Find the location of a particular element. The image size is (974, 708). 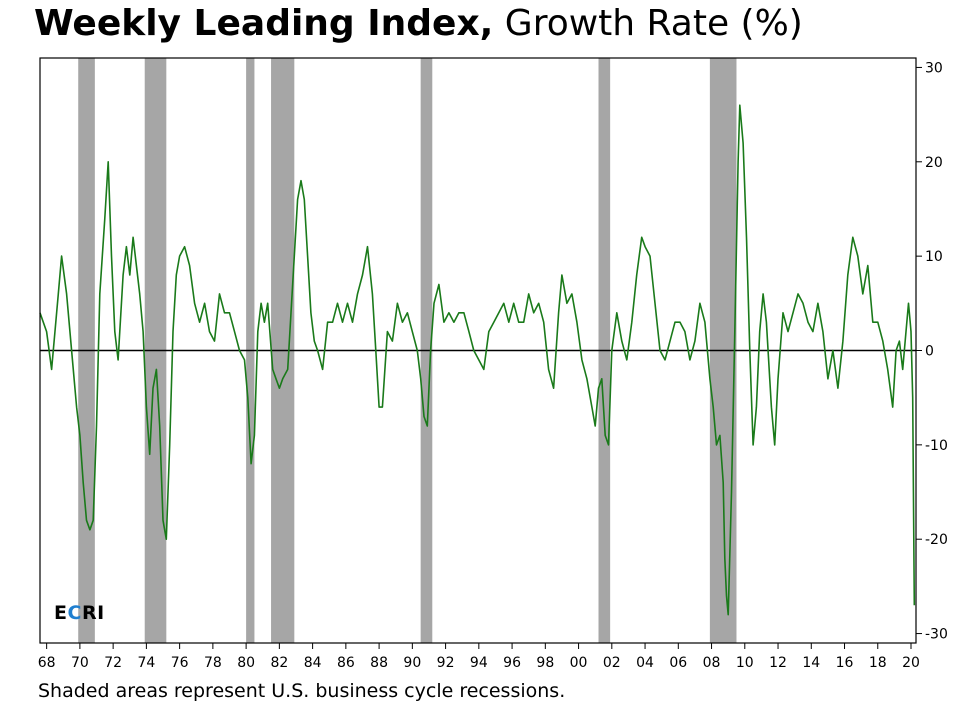

y-tick-label: 30 is located at coordinates (934, 68).